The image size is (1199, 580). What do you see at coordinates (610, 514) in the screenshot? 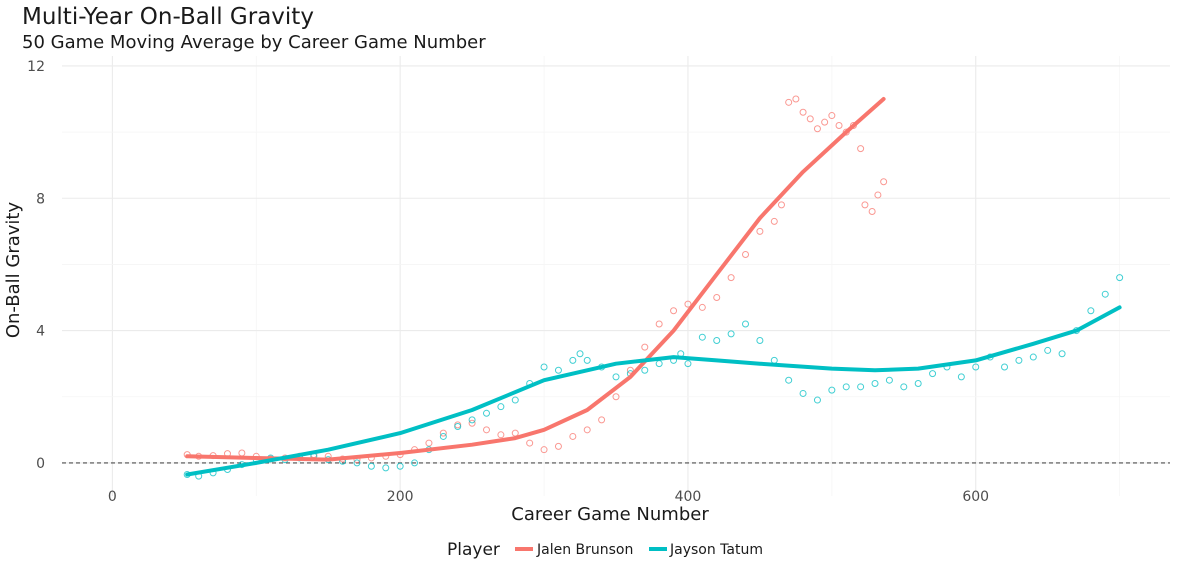
I see `x-axis-title: Career Game Number` at bounding box center [610, 514].